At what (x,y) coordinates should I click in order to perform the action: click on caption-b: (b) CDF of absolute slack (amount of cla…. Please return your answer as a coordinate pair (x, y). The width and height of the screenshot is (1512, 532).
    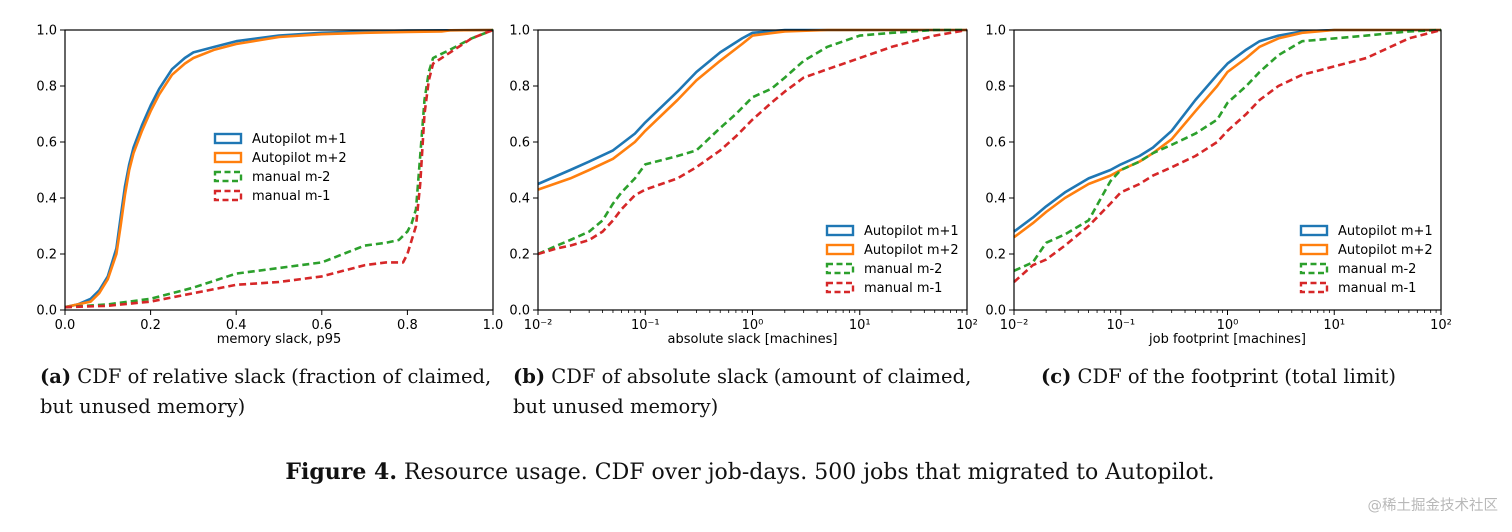
    Looking at the image, I should click on (748, 392).